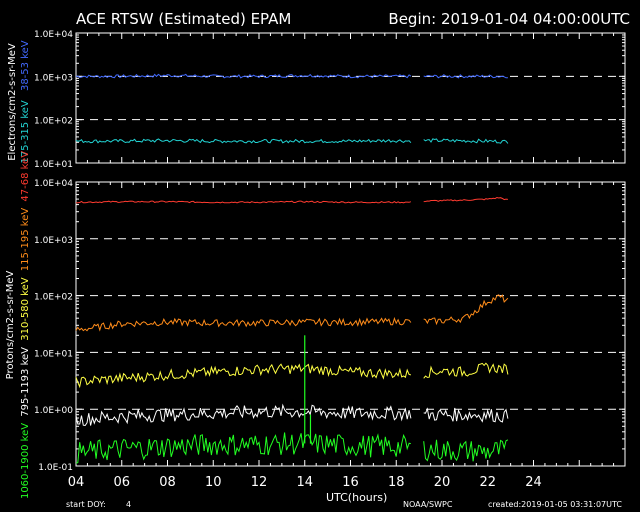 The height and width of the screenshot is (512, 640). What do you see at coordinates (442, 482) in the screenshot?
I see `x-tick-label: 20` at bounding box center [442, 482].